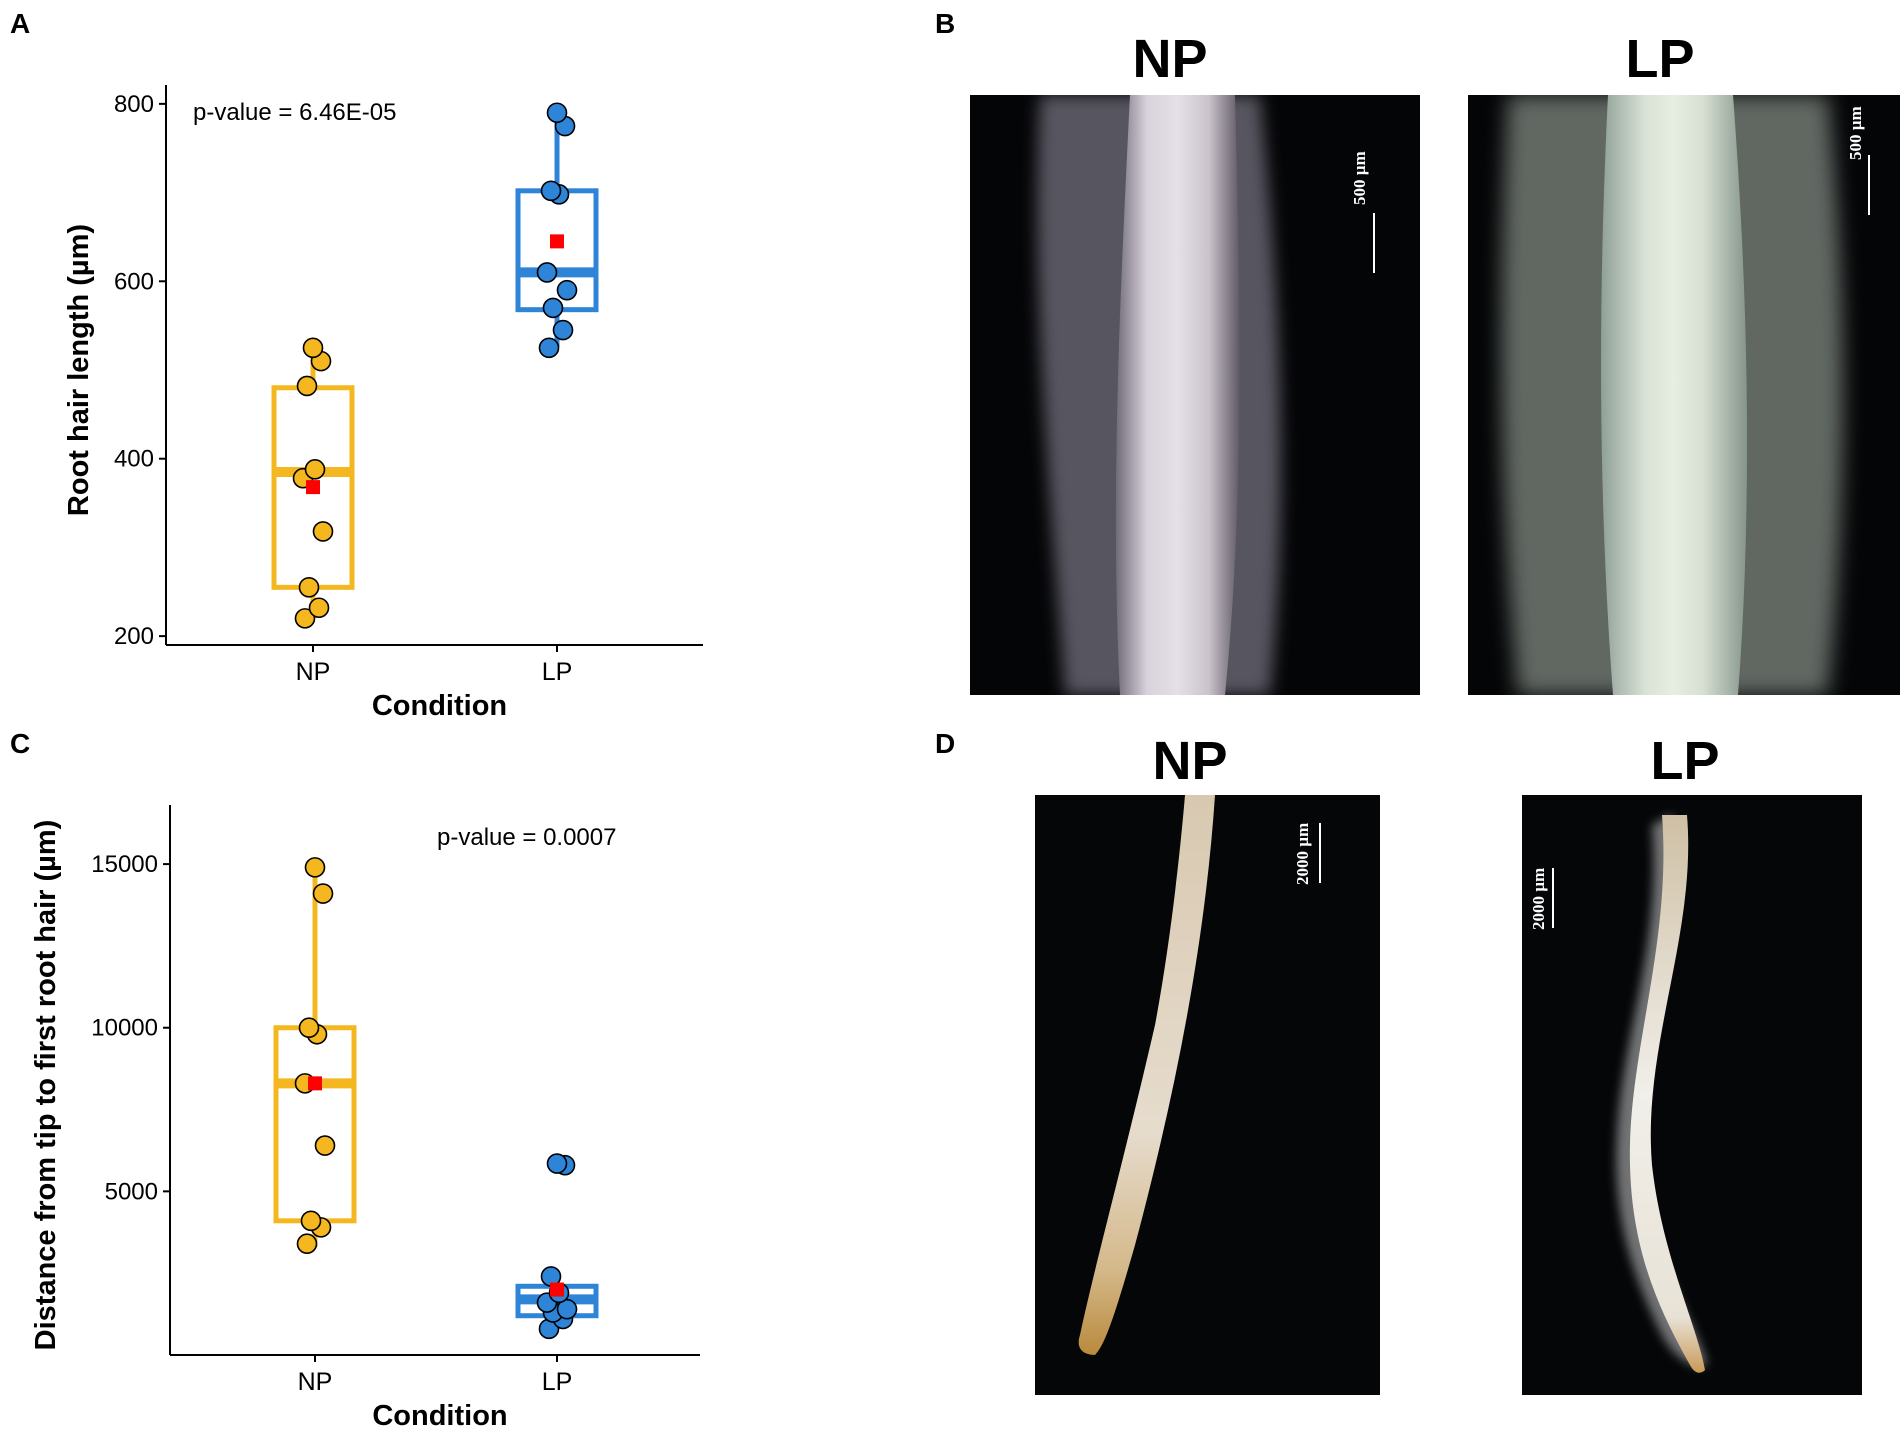 The image size is (1904, 1429). Describe the element at coordinates (134, 459) in the screenshot. I see `y-tick-label: 400` at that location.